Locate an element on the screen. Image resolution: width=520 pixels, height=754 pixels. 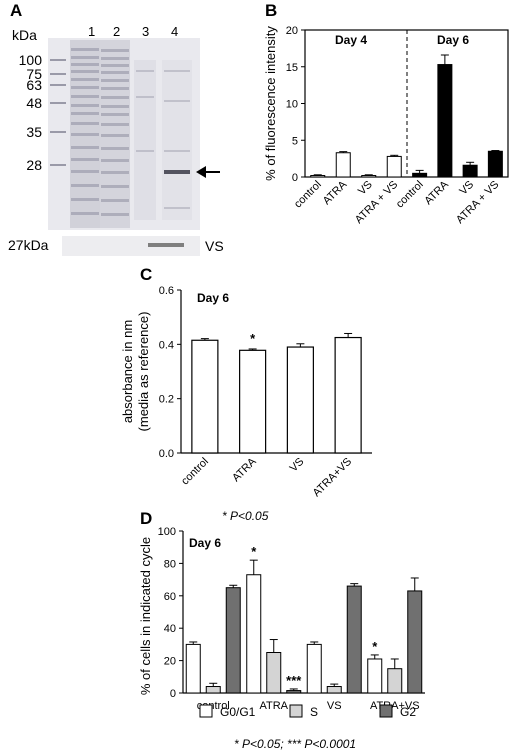
bar-vs-s is located at coordinates (334, 690).